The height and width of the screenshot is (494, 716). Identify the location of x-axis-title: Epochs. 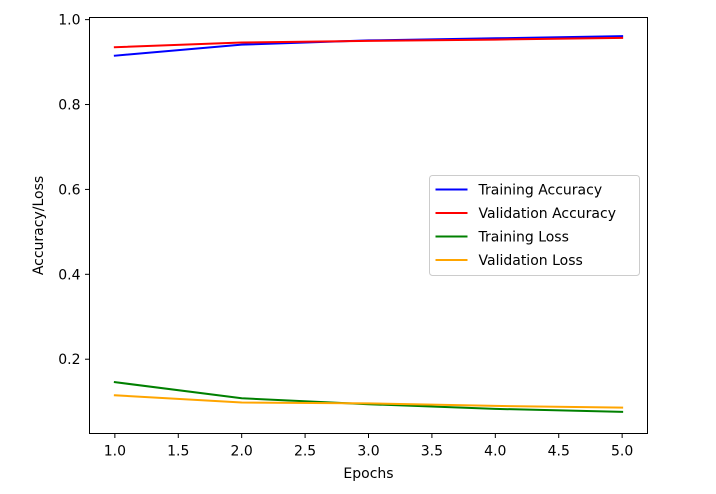
(368, 474).